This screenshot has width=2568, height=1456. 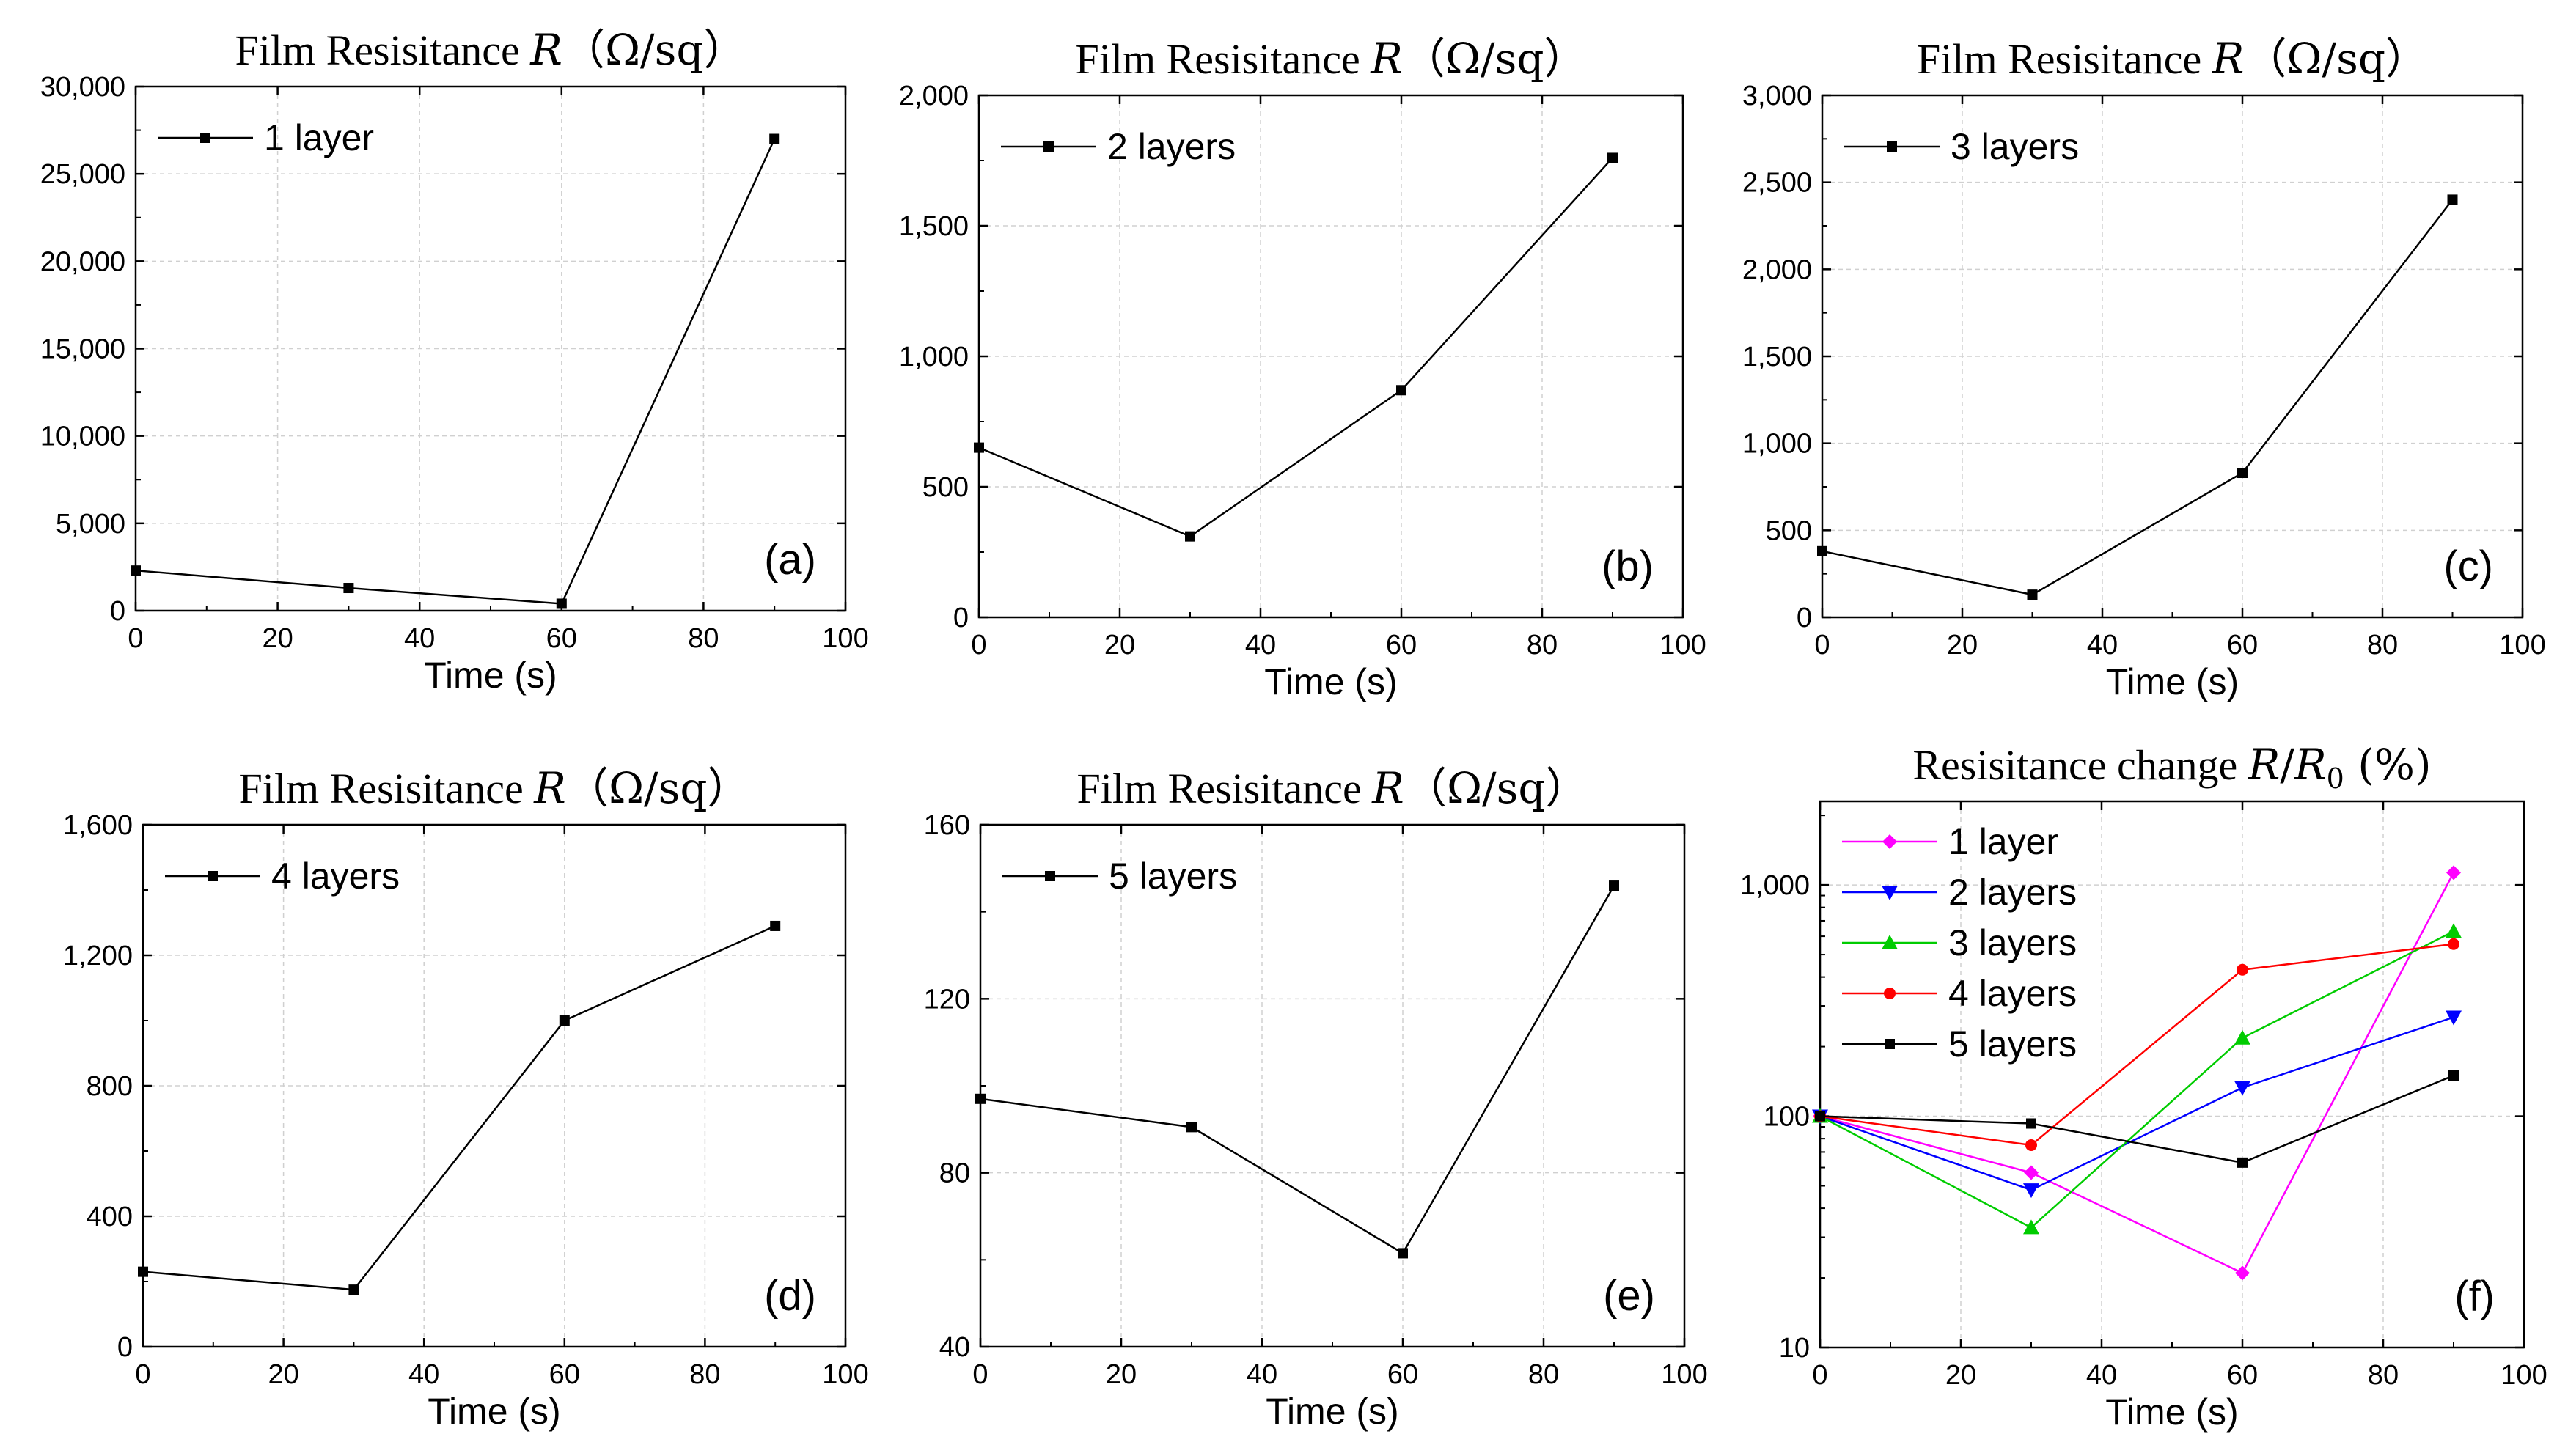 I want to click on title-unit: (%), so click(x=2388, y=765).